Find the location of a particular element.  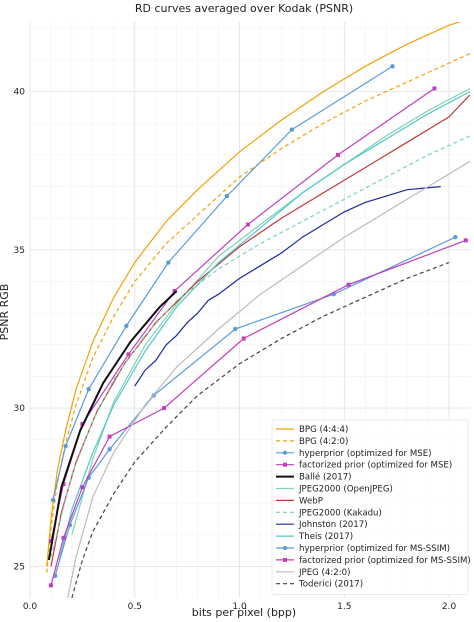

legend-label: factorized prior (optimized for MSE) is located at coordinates (375, 466).